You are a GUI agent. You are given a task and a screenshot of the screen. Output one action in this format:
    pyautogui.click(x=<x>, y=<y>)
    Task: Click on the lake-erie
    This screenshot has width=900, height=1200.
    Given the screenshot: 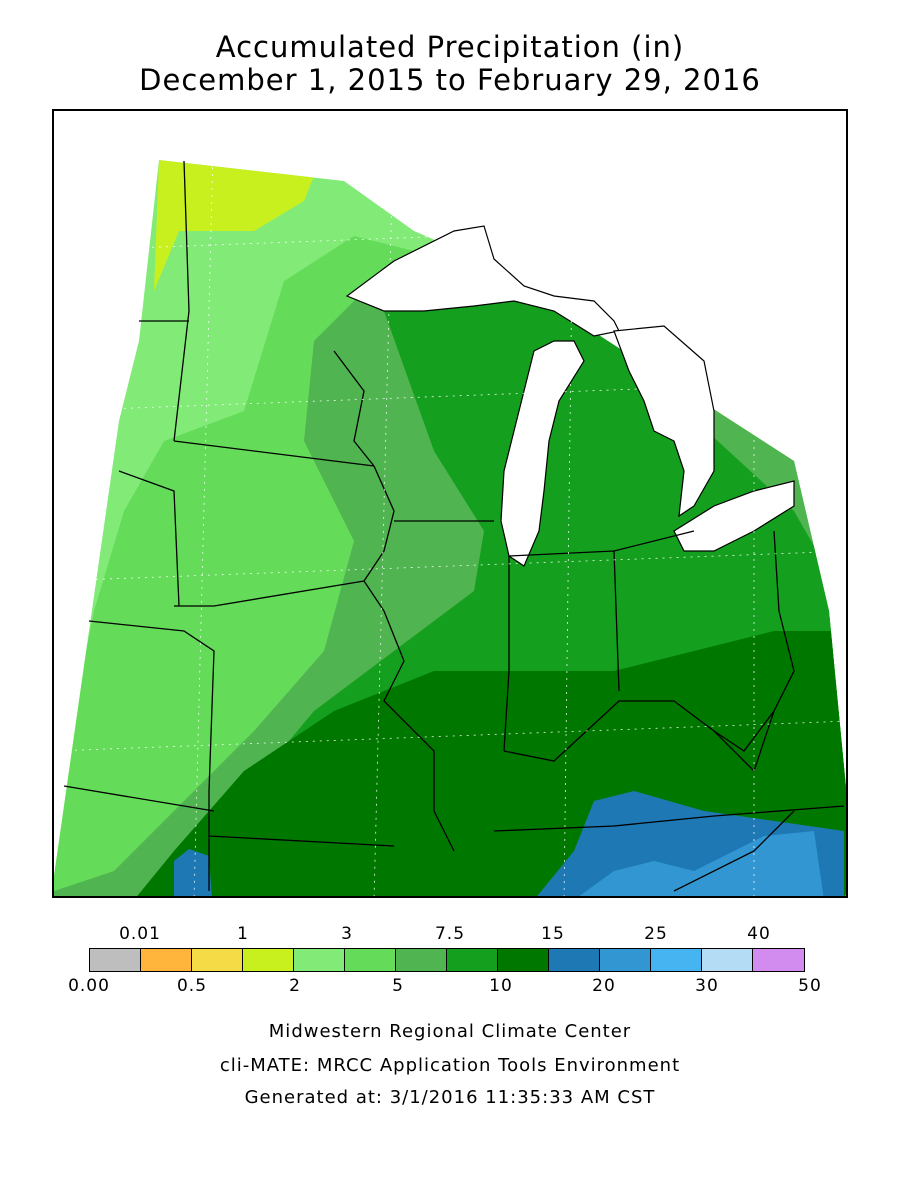 What is the action you would take?
    pyautogui.click(x=734, y=516)
    